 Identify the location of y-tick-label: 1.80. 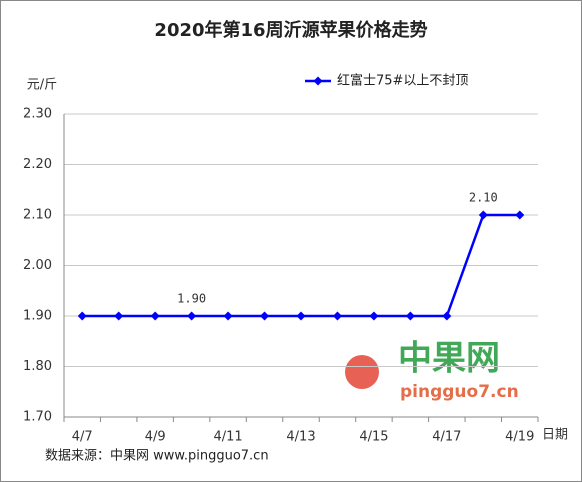
(37, 366).